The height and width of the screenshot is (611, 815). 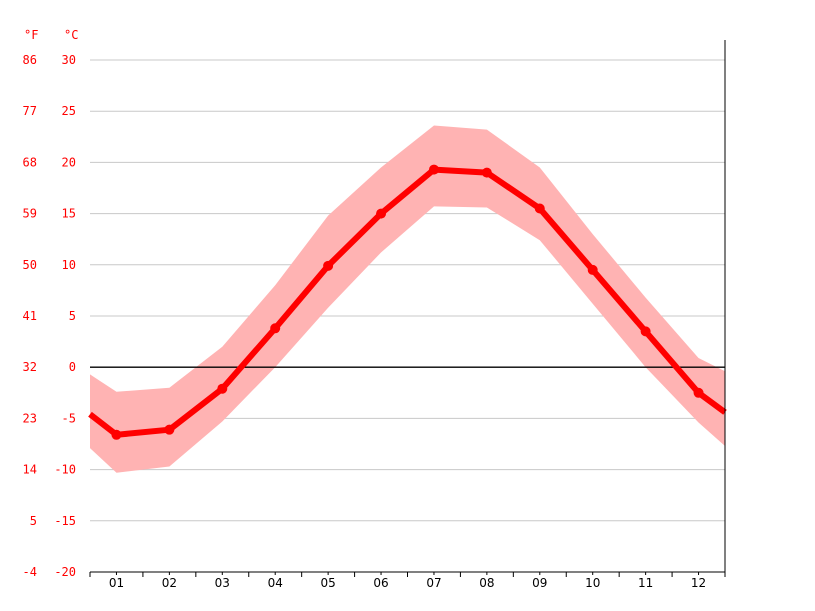 I want to click on x-tick-label-10: 10, so click(x=592, y=583).